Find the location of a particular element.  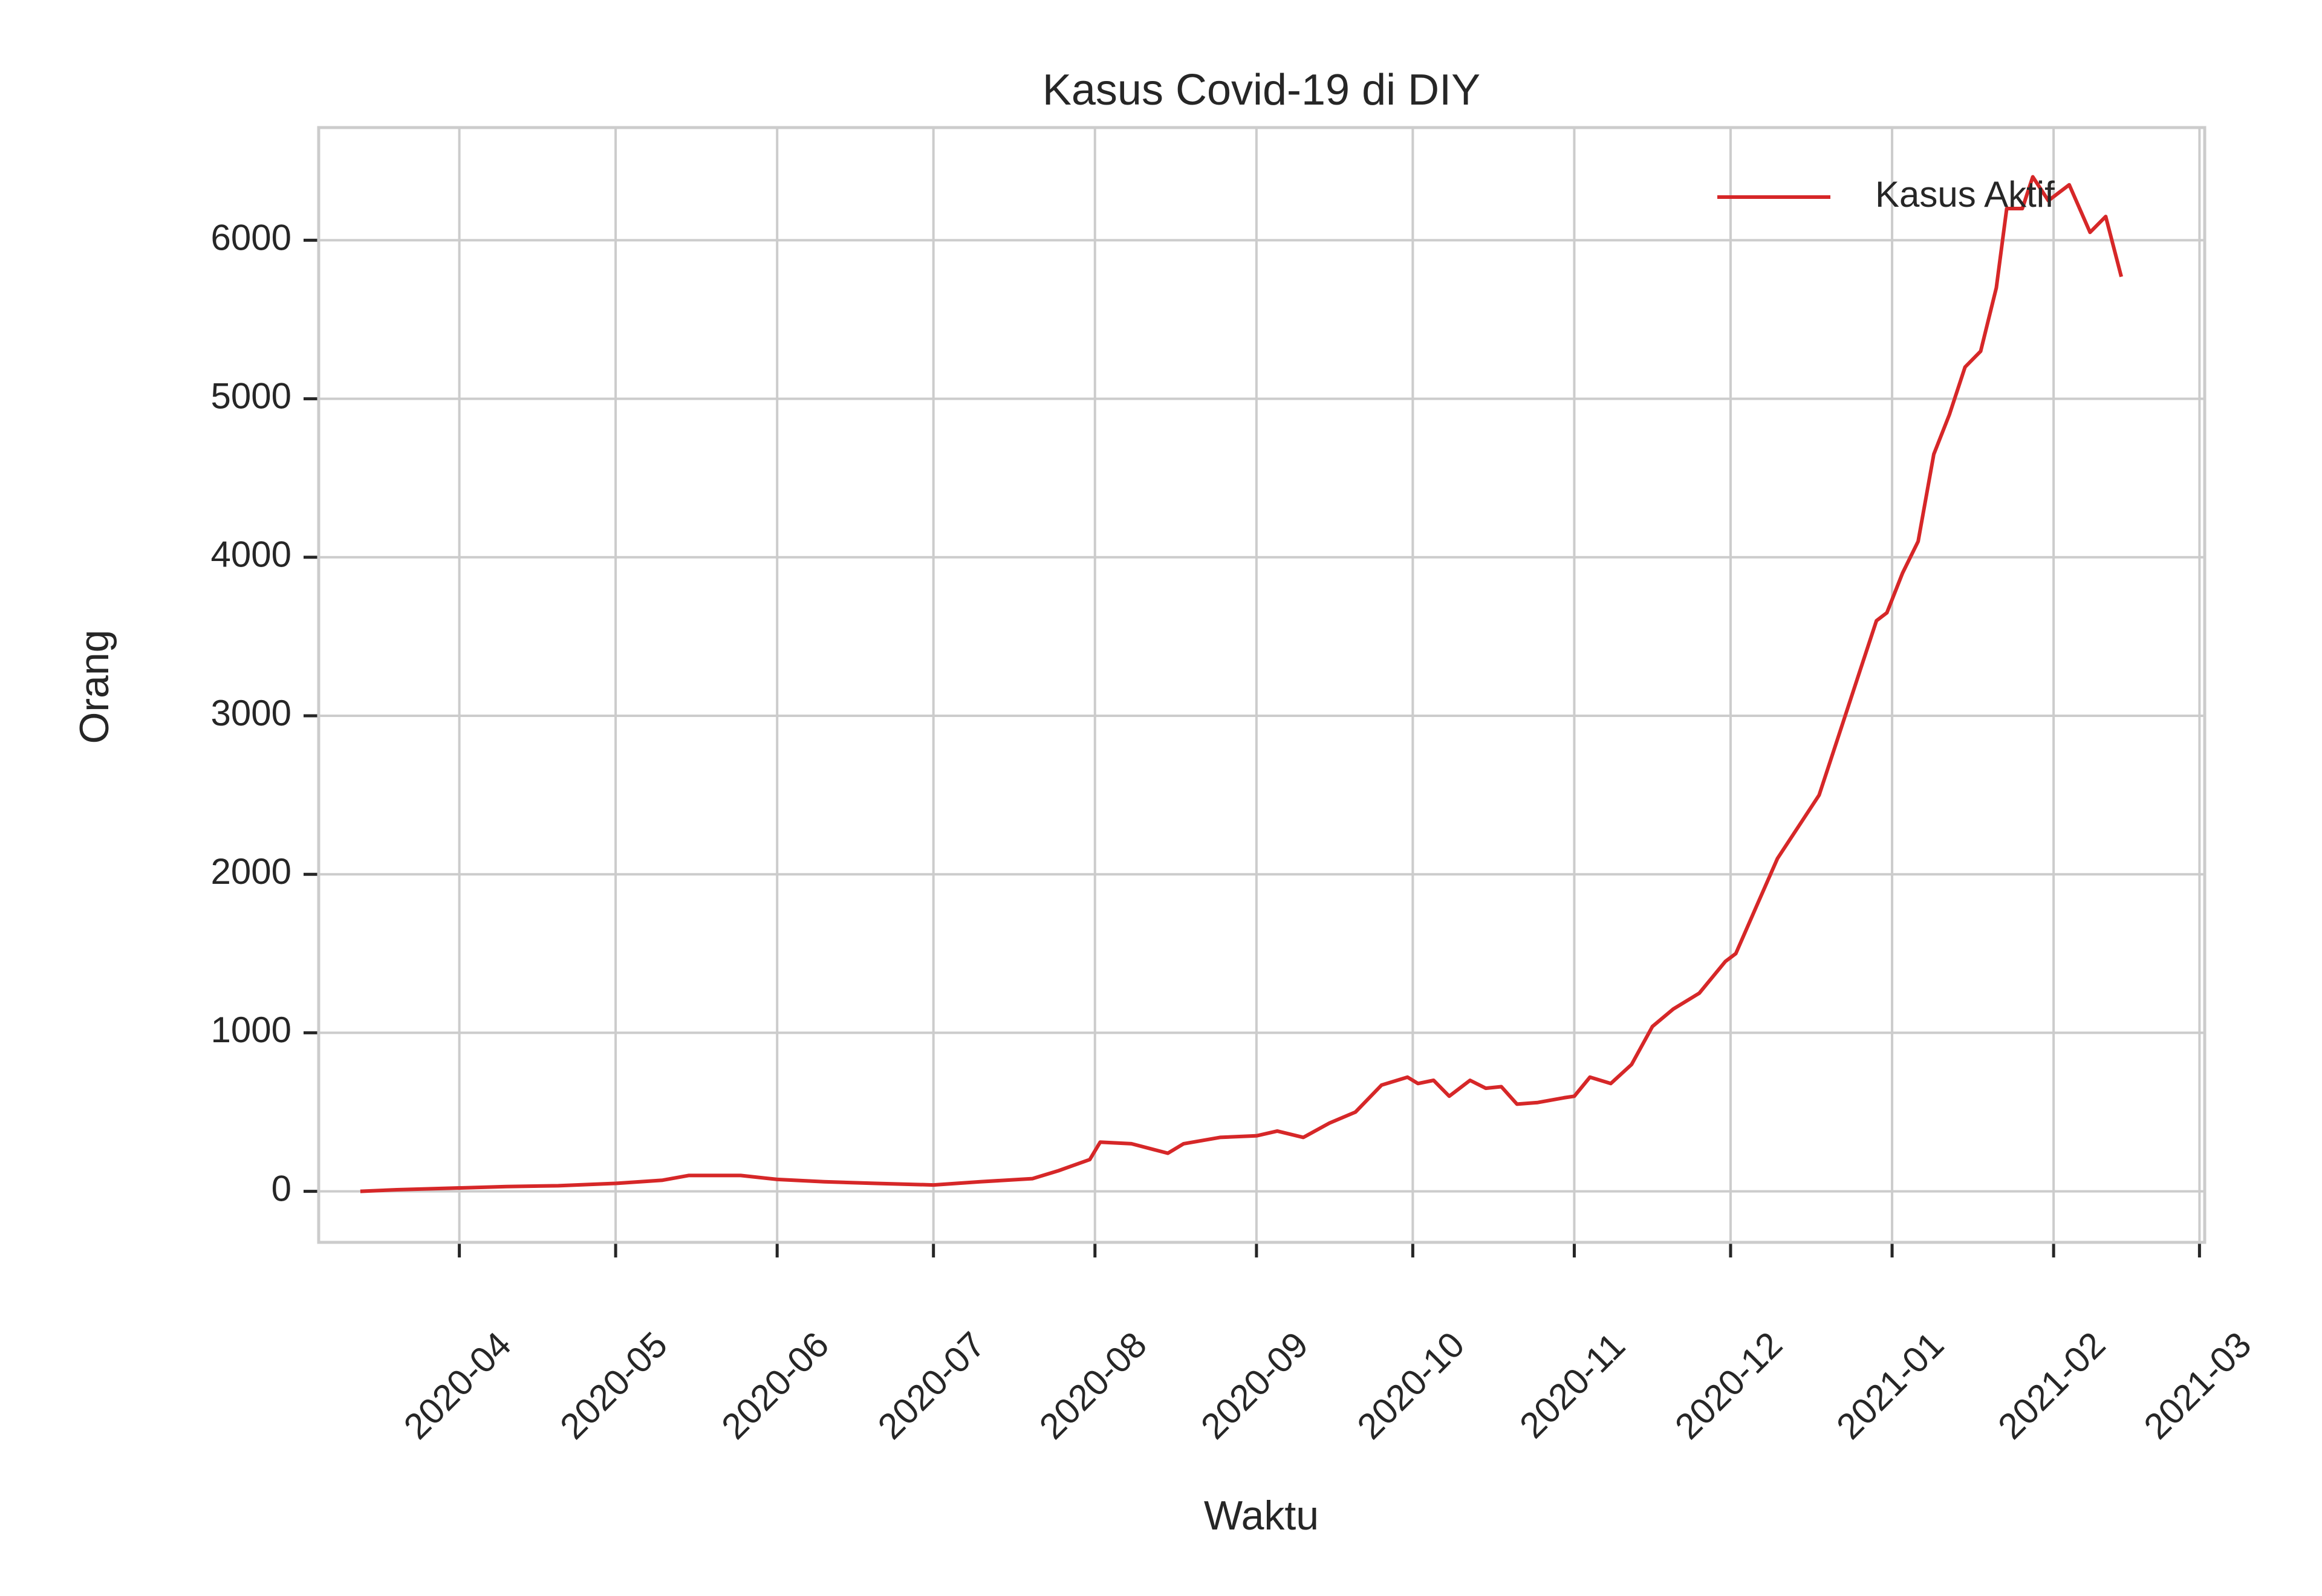

y-tick-label: 4000 is located at coordinates (251, 554).